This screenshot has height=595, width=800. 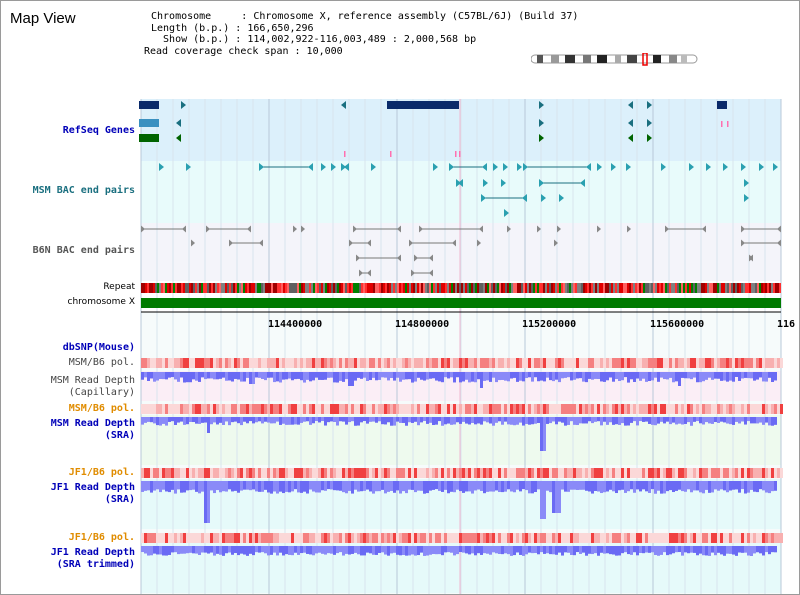 I want to click on gene-tick, so click(x=456, y=154).